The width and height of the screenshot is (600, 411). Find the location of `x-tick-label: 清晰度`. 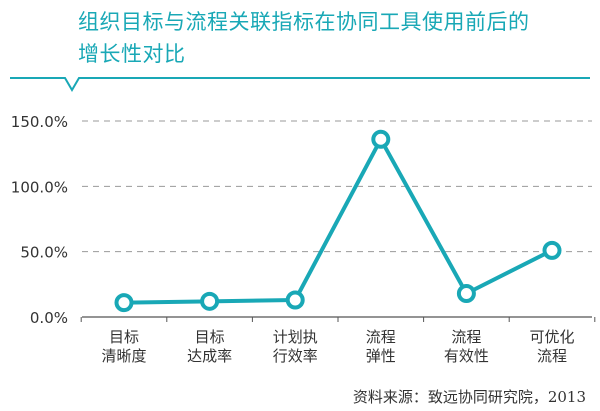

x-tick-label: 清晰度 is located at coordinates (123, 356).